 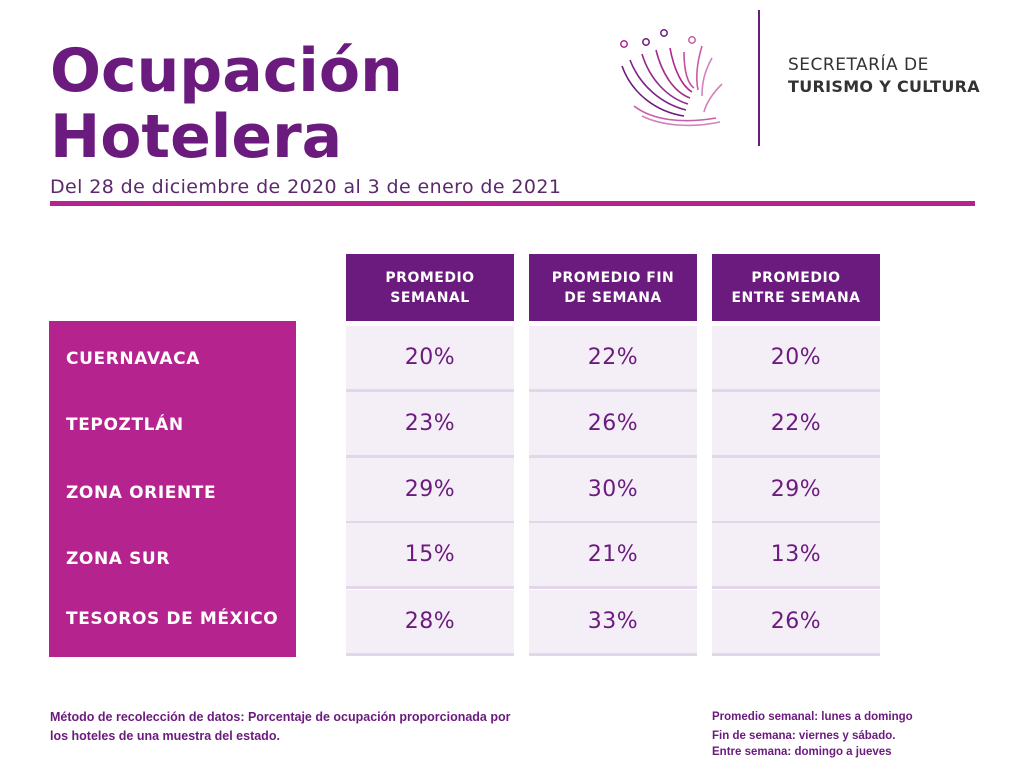 I want to click on page-title: Ocupación Hotelera, so click(x=226, y=104).